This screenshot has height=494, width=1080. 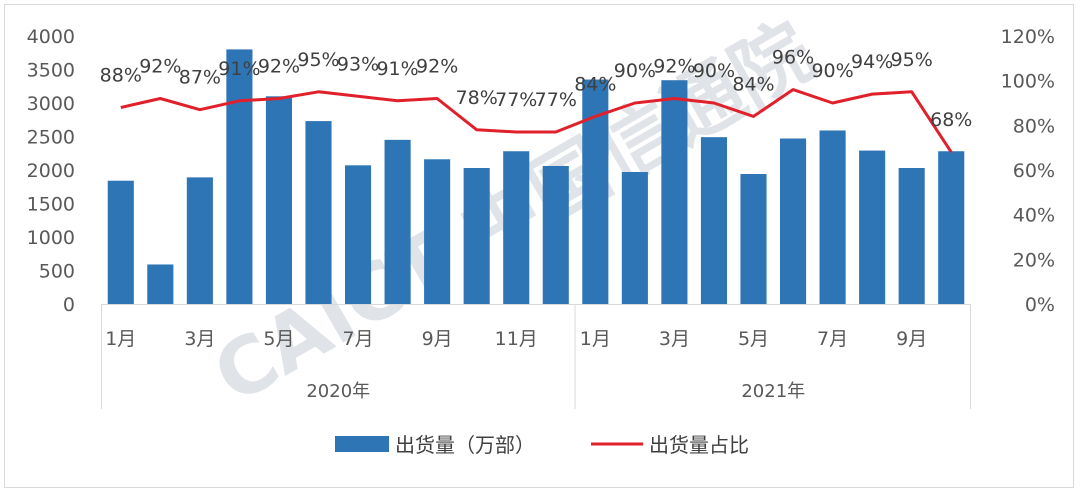 What do you see at coordinates (121, 75) in the screenshot?
I see `line-data-label: 88%` at bounding box center [121, 75].